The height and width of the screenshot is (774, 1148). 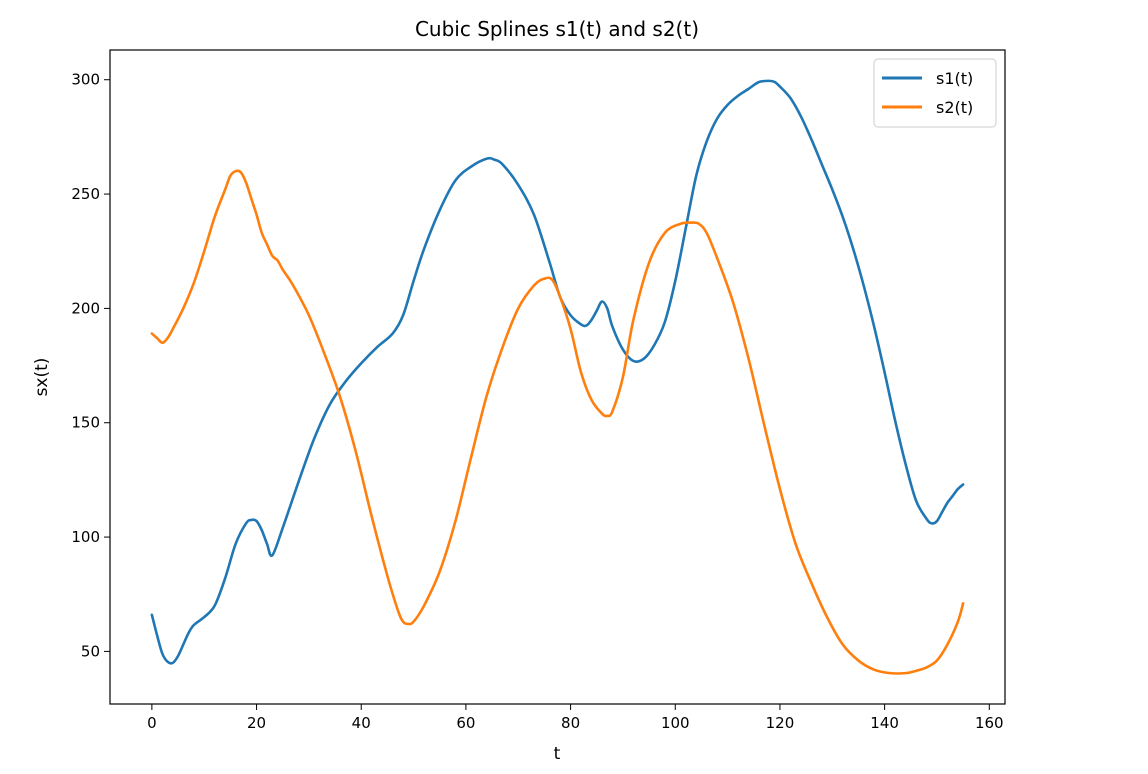 I want to click on y-tick-label: 50, so click(x=90, y=651).